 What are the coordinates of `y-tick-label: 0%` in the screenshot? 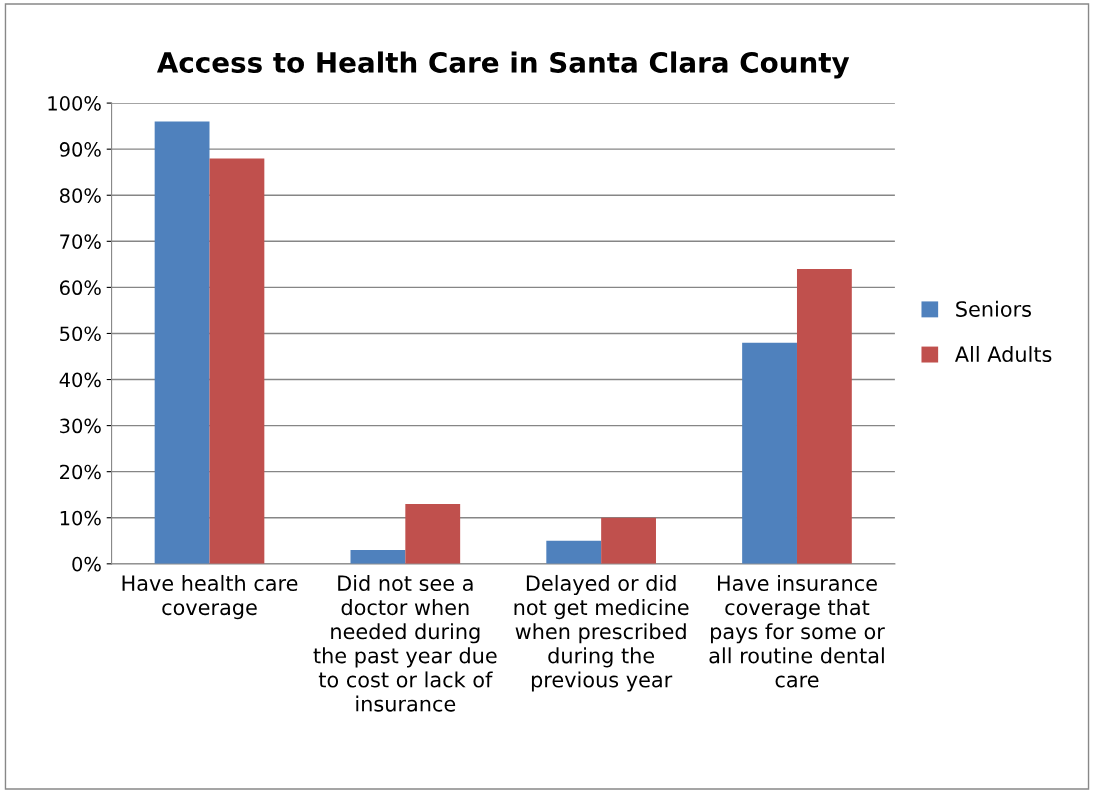 It's located at (86, 564).